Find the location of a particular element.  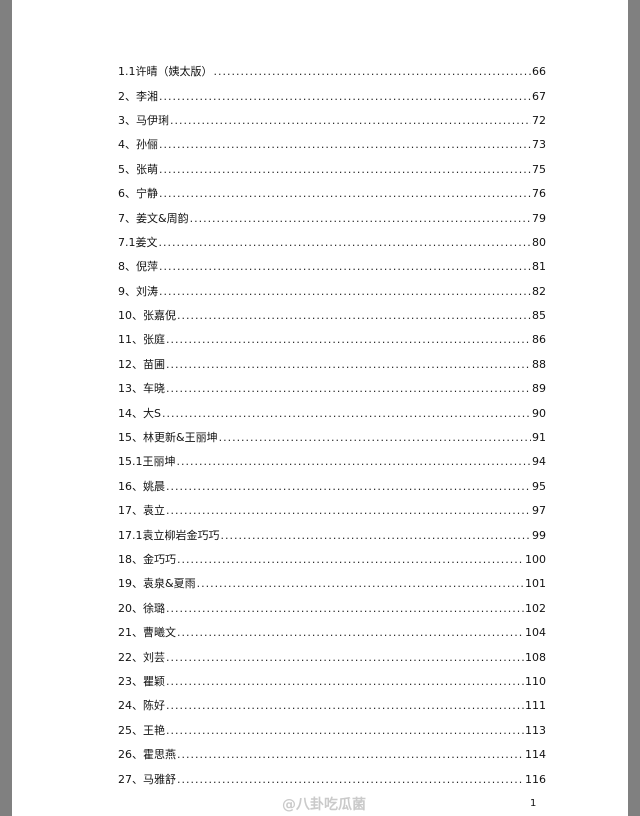

toc-entry-title: 15.1王丽坤 is located at coordinates (147, 462).